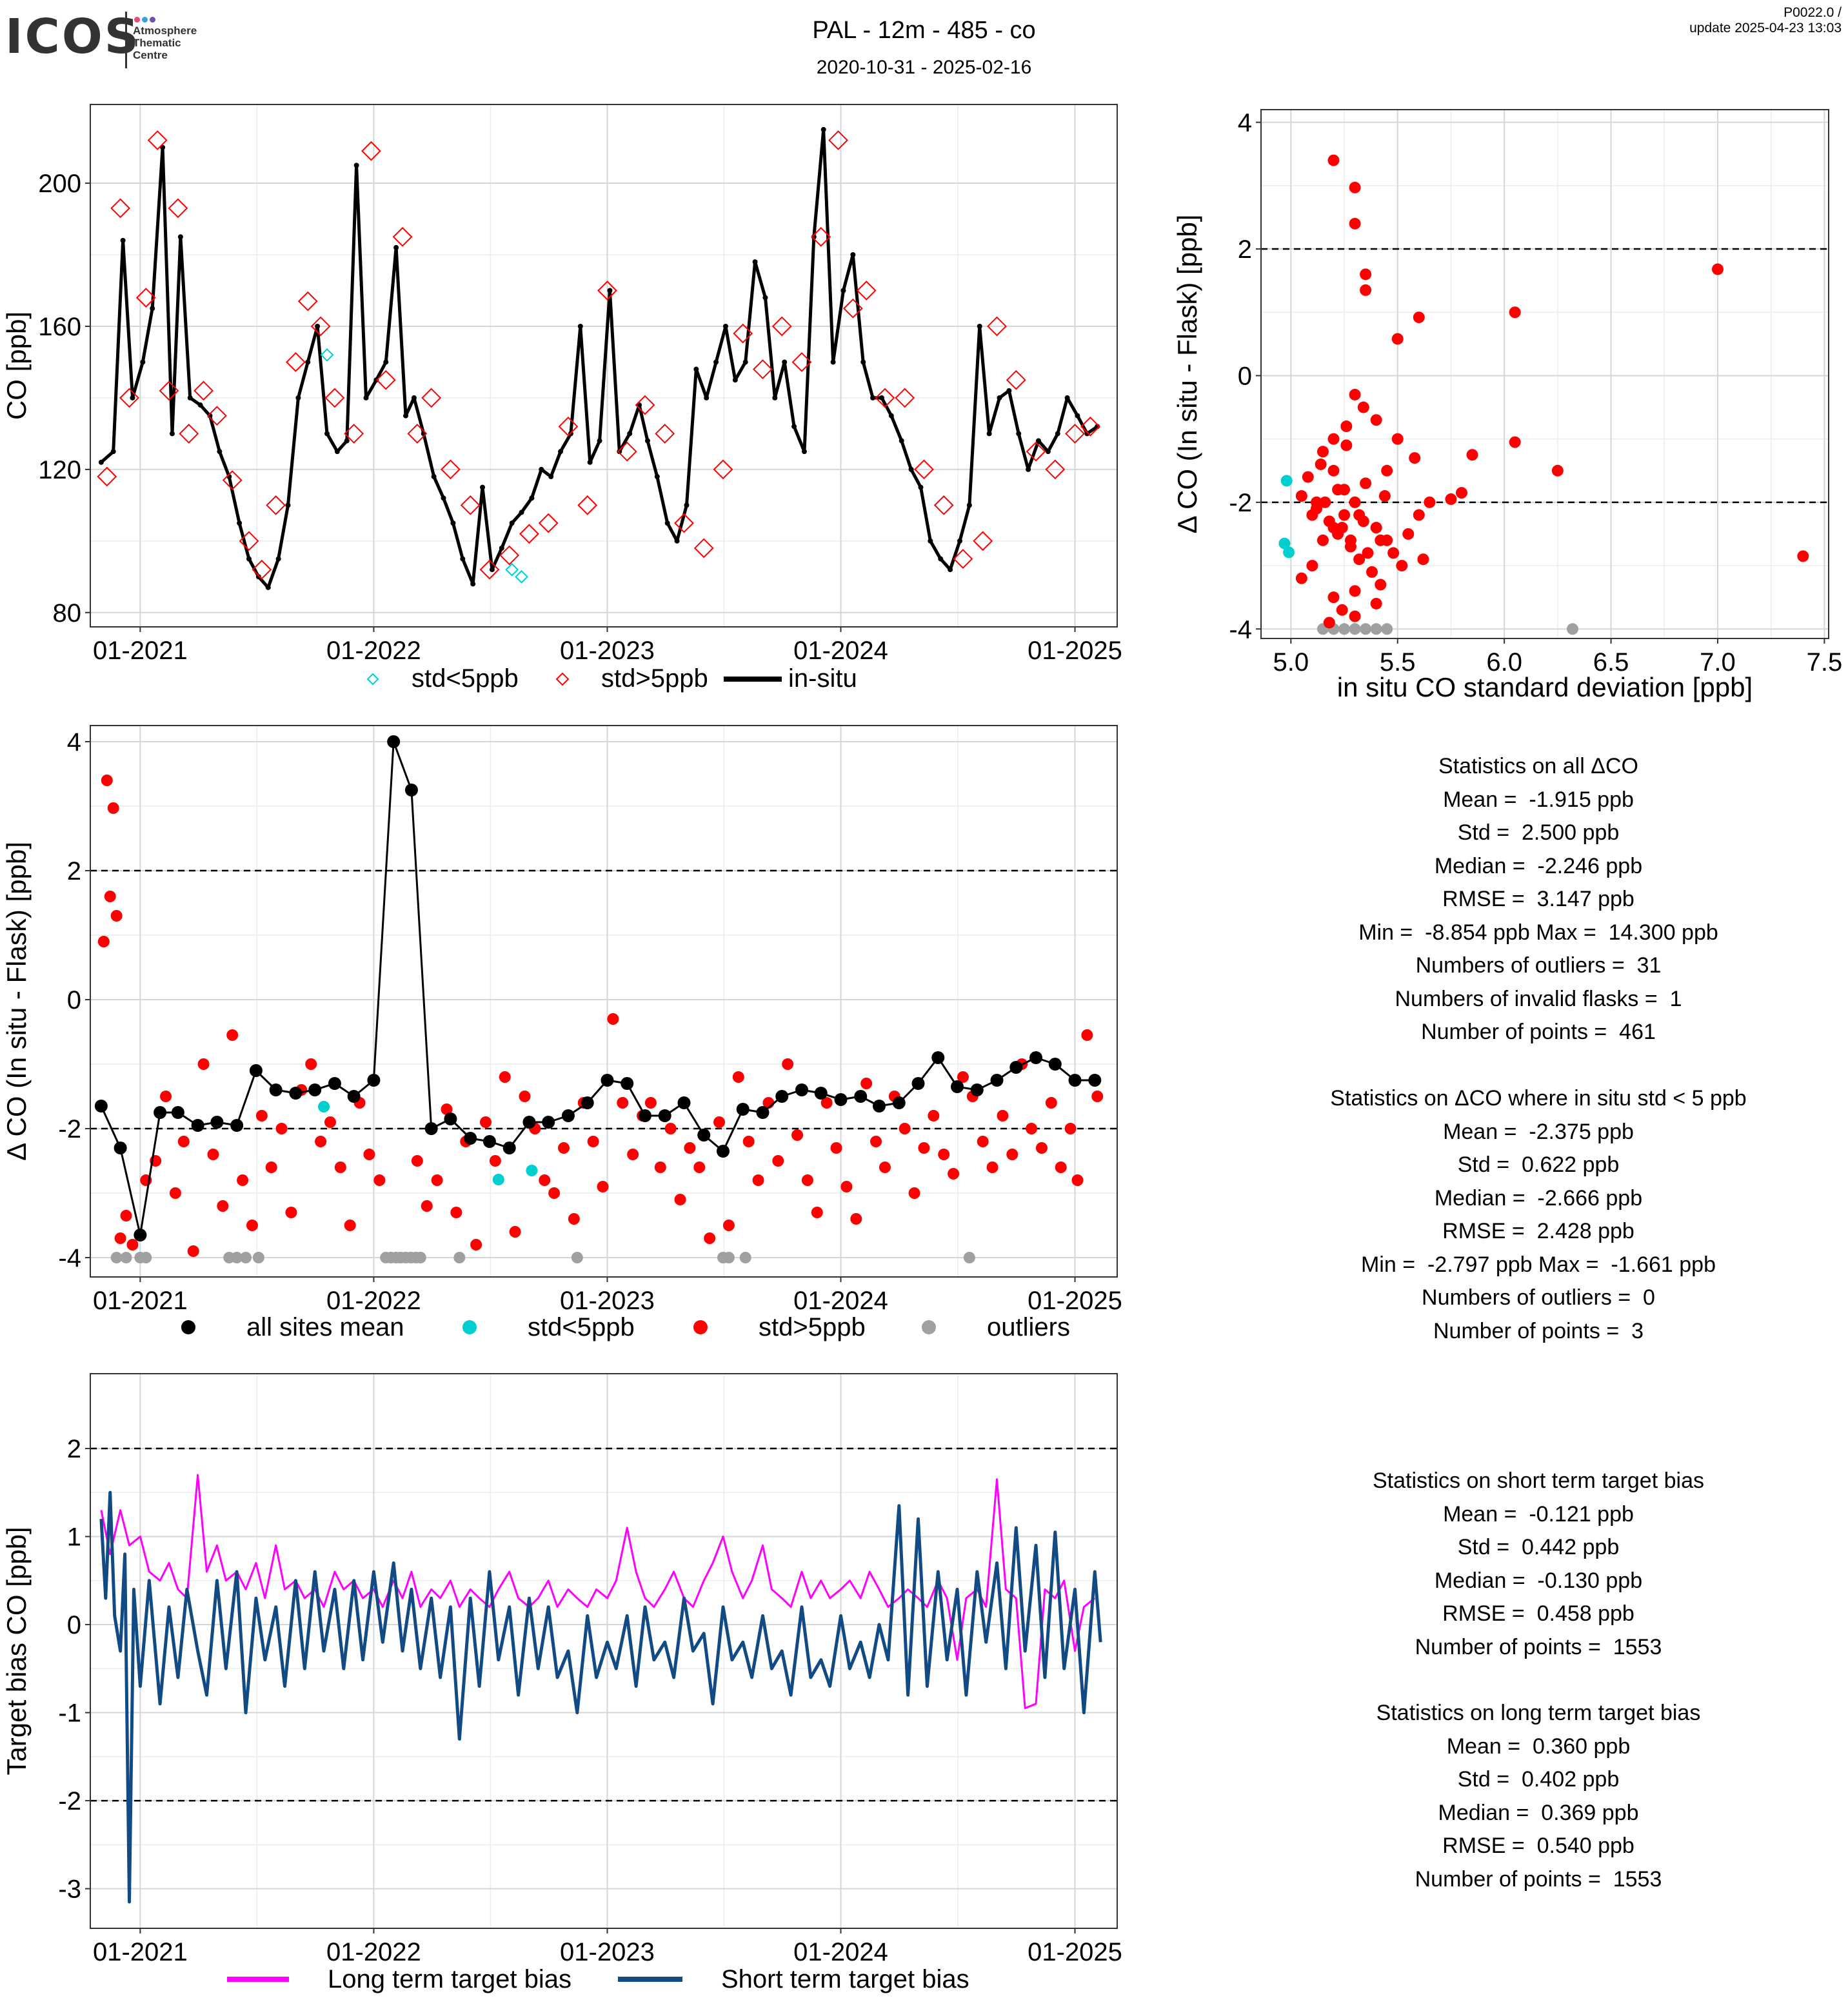 This screenshot has width=1848, height=2007. What do you see at coordinates (1545, 374) in the screenshot?
I see `gridlines` at bounding box center [1545, 374].